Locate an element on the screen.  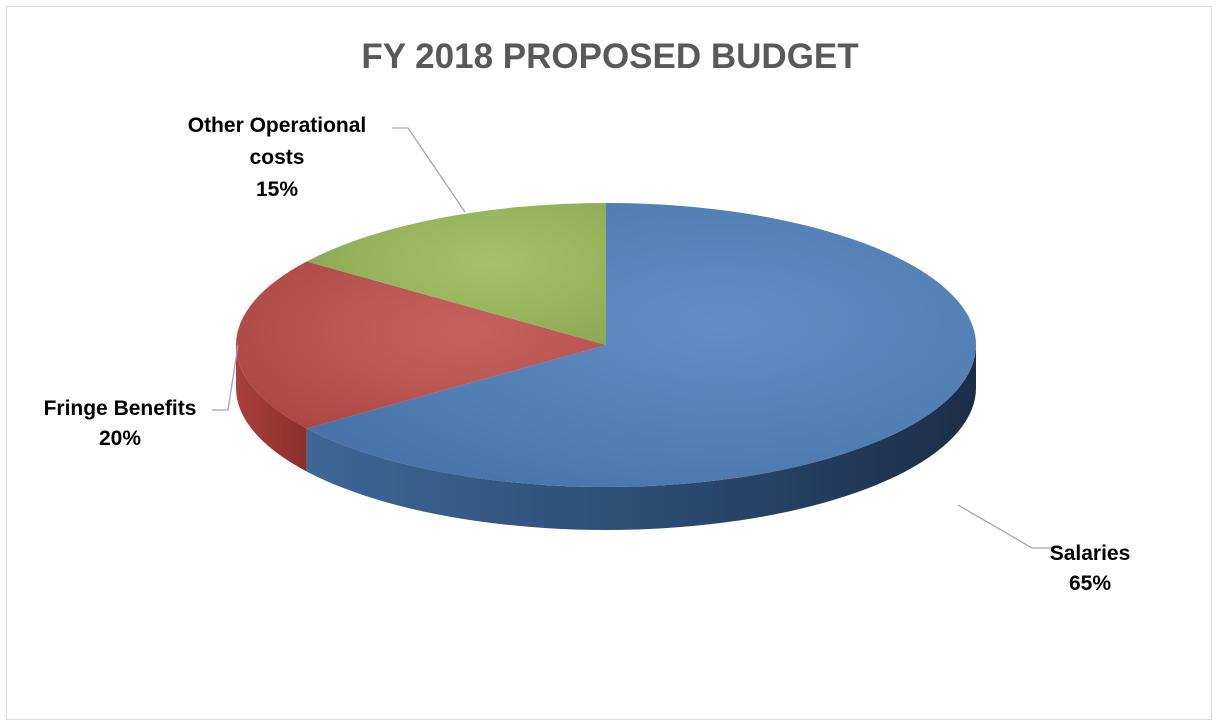
chart-title: FY 2018 PROPOSED BUDGET is located at coordinates (609, 56).